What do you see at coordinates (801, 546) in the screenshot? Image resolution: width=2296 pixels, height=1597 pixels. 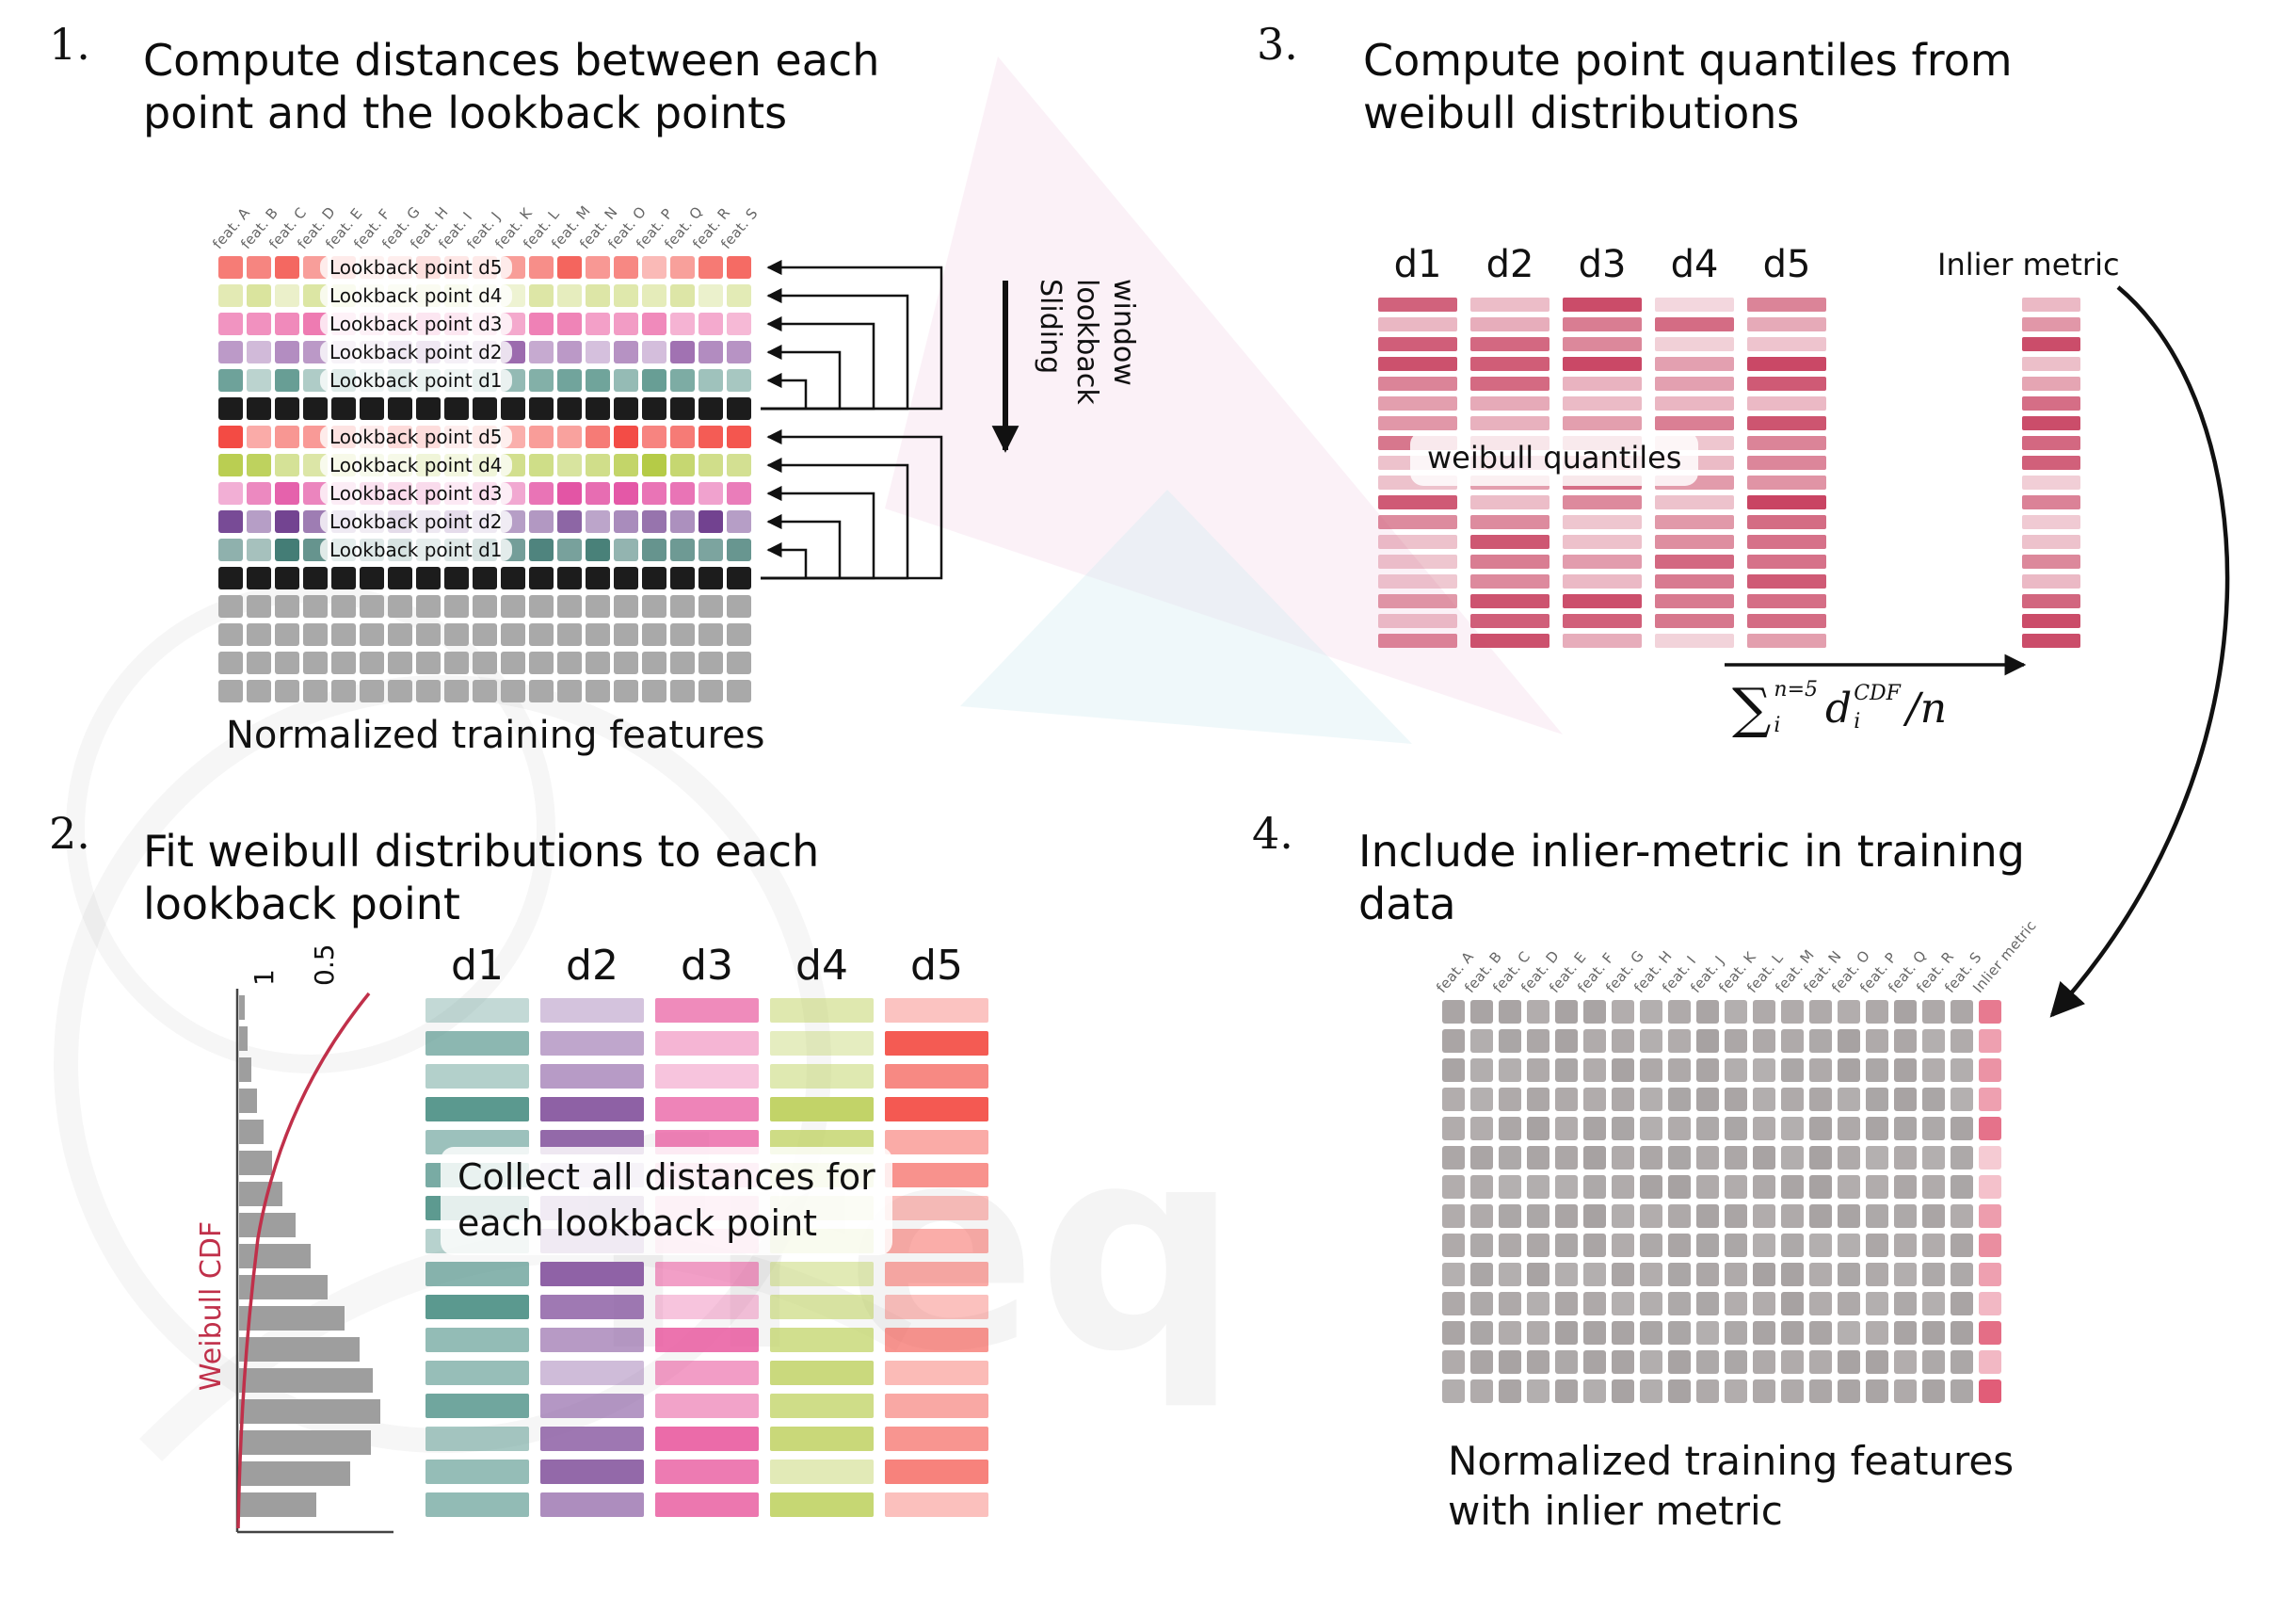 I see `bracket-arrow-d2` at bounding box center [801, 546].